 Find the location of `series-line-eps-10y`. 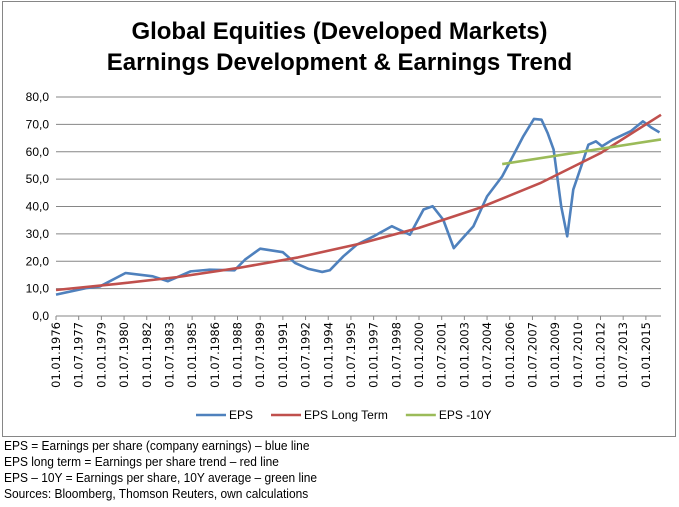

series-line-eps-10y is located at coordinates (581, 152).